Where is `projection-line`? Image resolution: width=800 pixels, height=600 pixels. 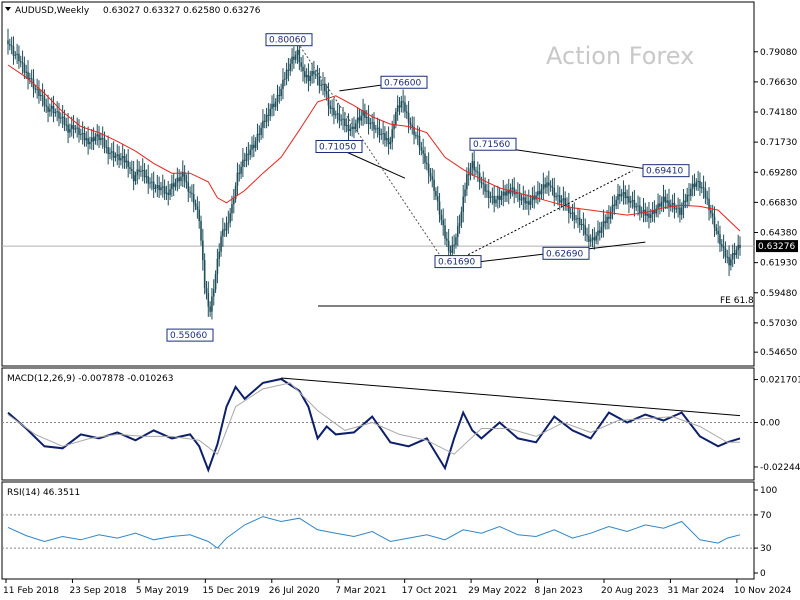 projection-line is located at coordinates (371, 152).